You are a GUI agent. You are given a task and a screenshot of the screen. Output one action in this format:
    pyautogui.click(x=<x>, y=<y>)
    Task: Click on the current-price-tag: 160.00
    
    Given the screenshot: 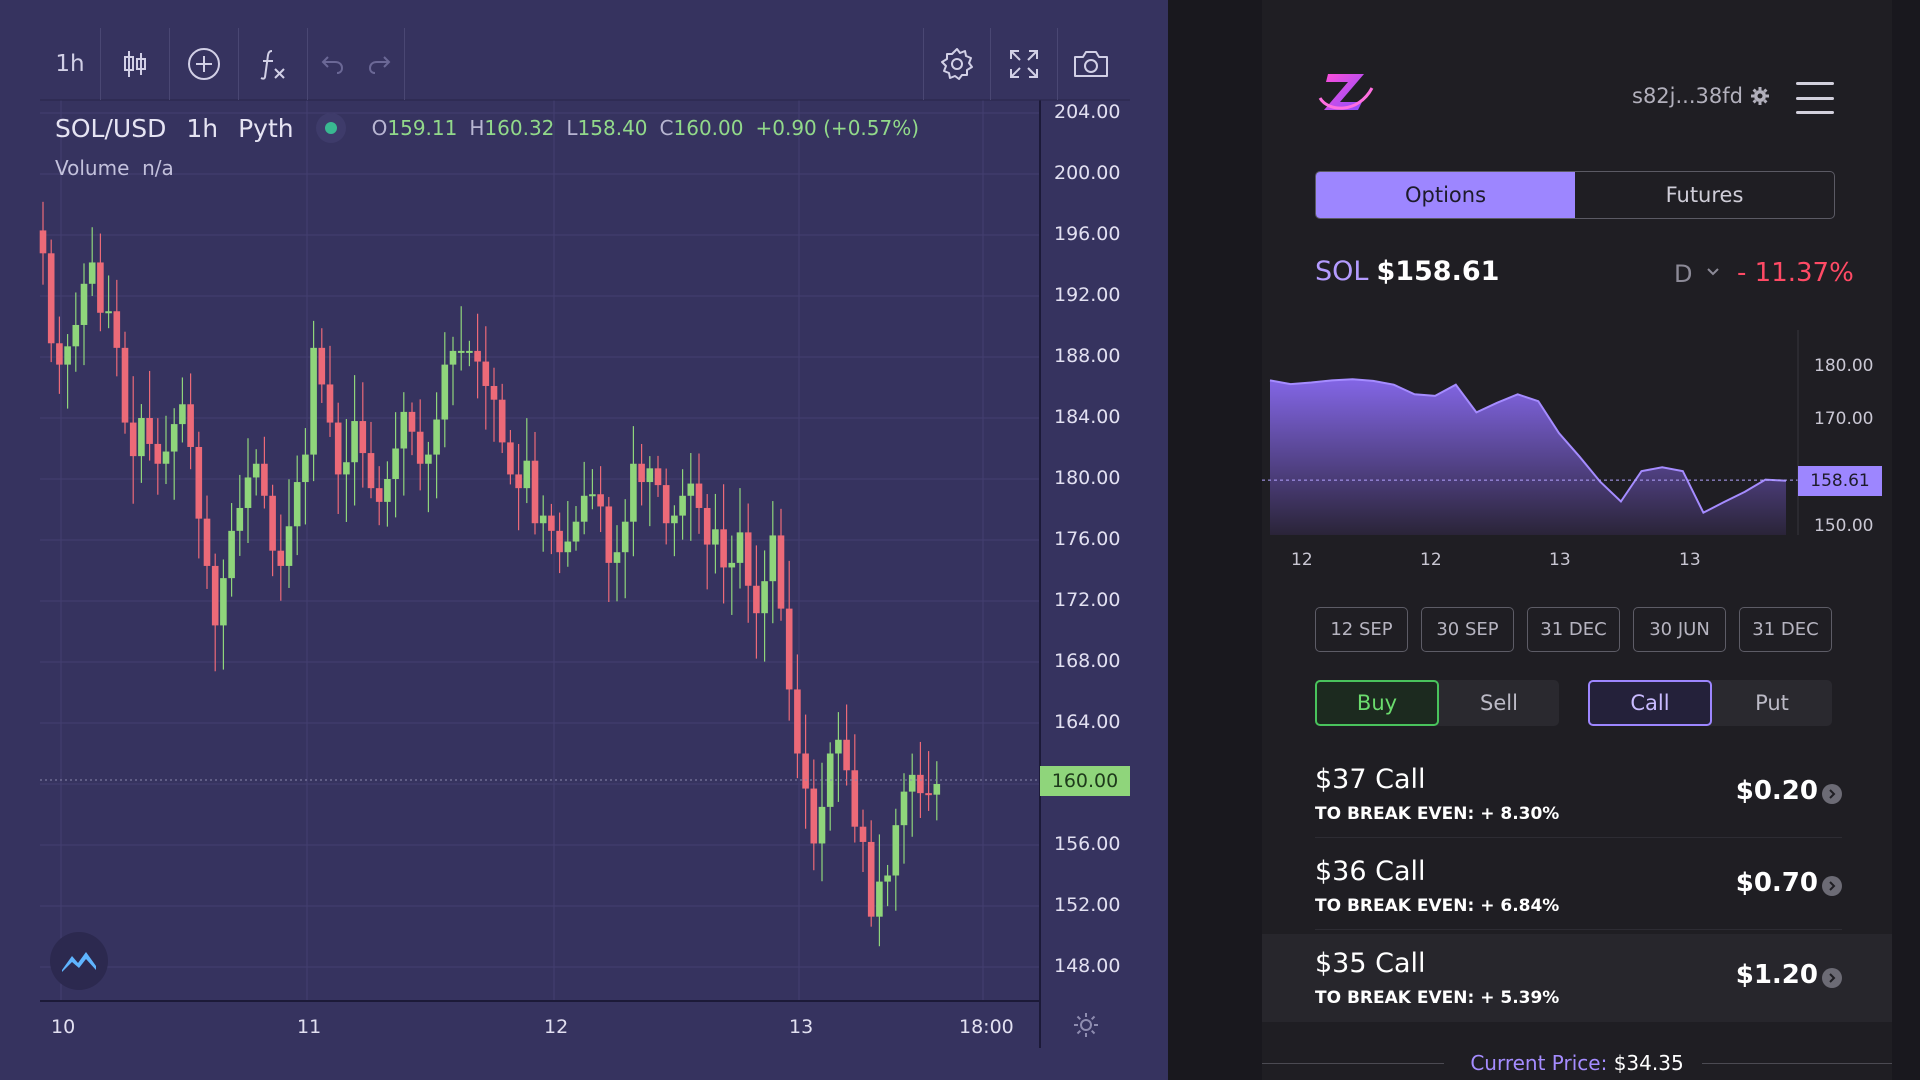 What is the action you would take?
    pyautogui.click(x=1085, y=781)
    